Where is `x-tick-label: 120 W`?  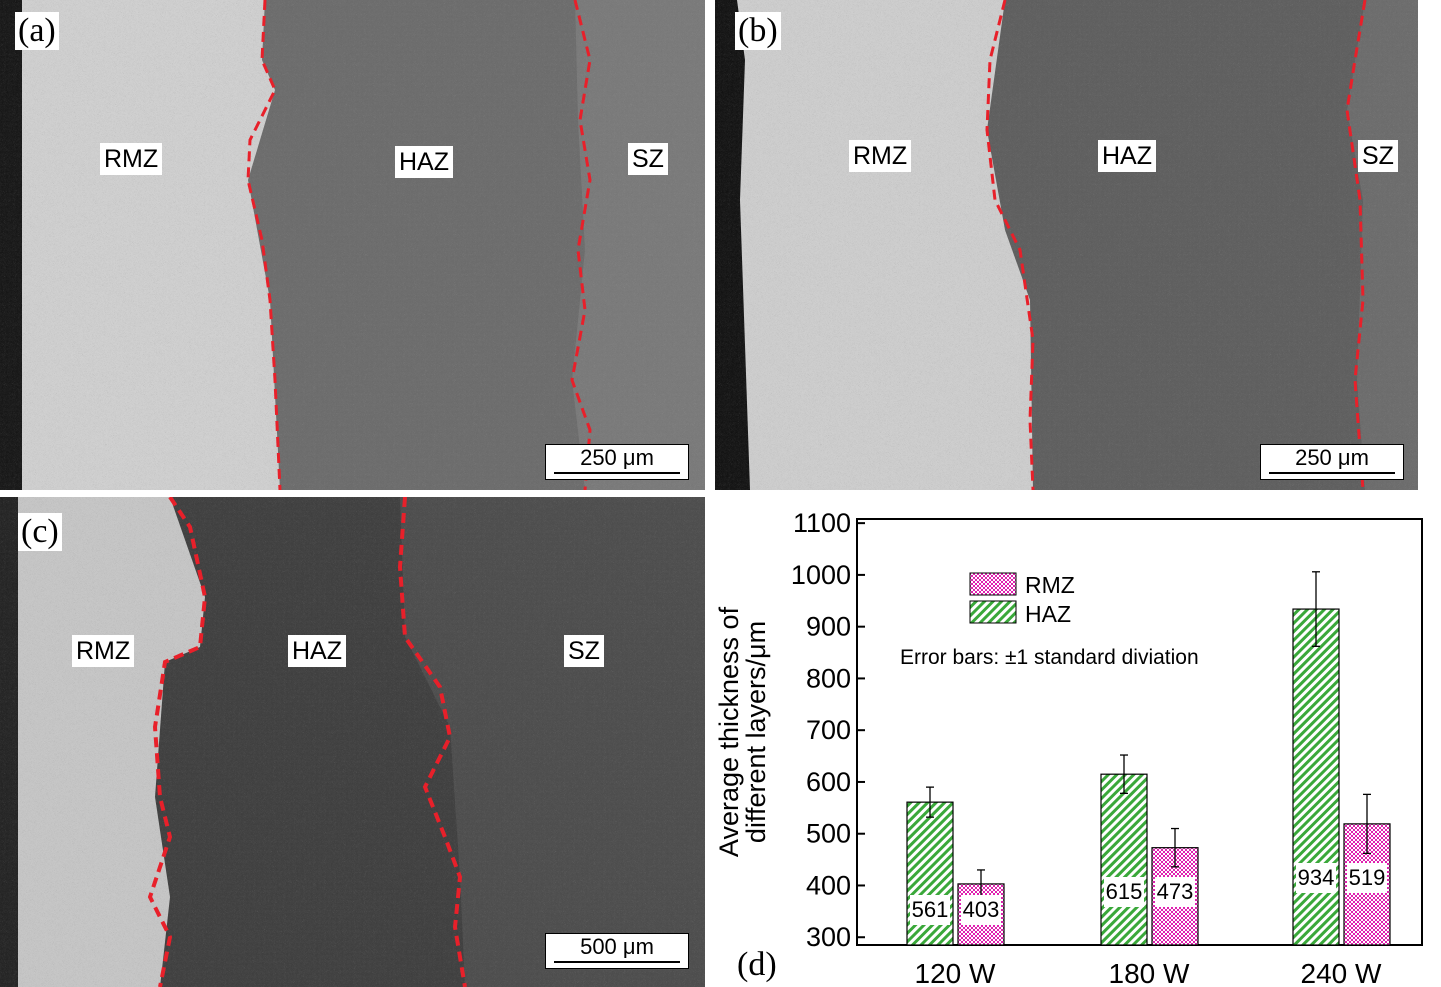
x-tick-label: 120 W is located at coordinates (955, 972).